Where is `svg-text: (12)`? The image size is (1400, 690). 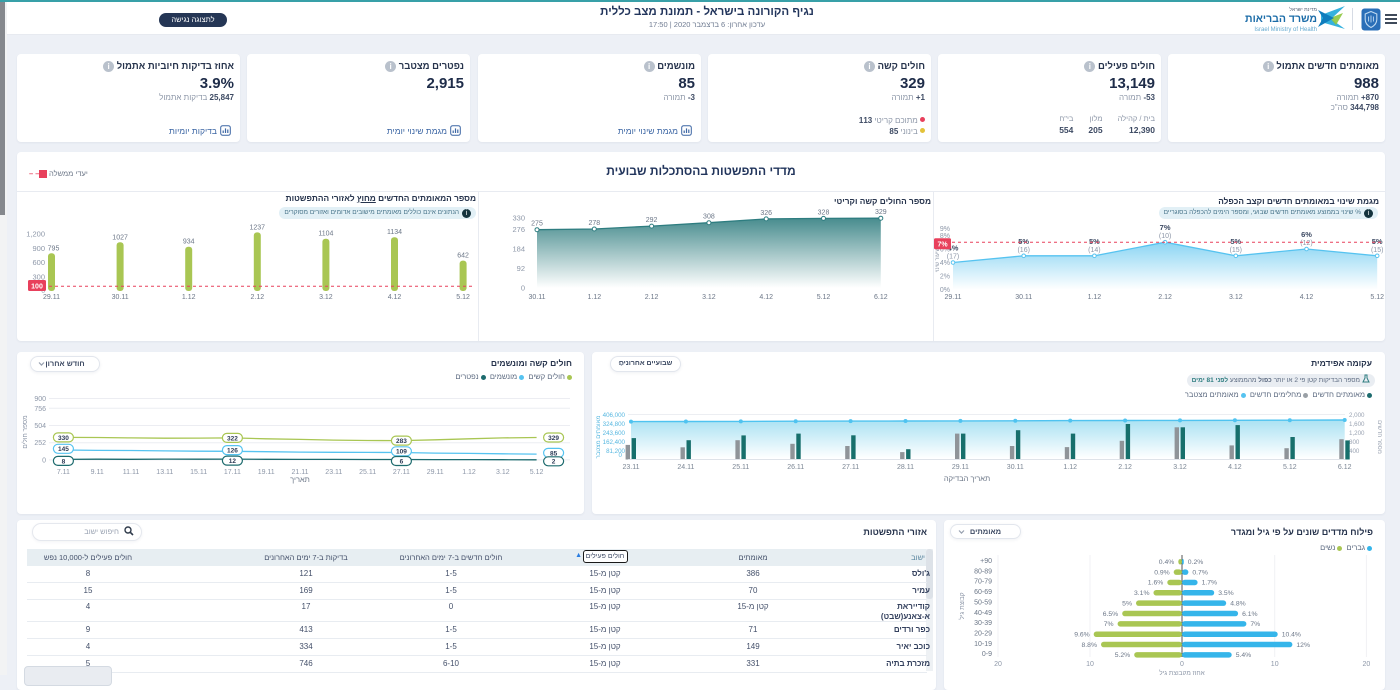
svg-text: (12) is located at coordinates (1306, 243).